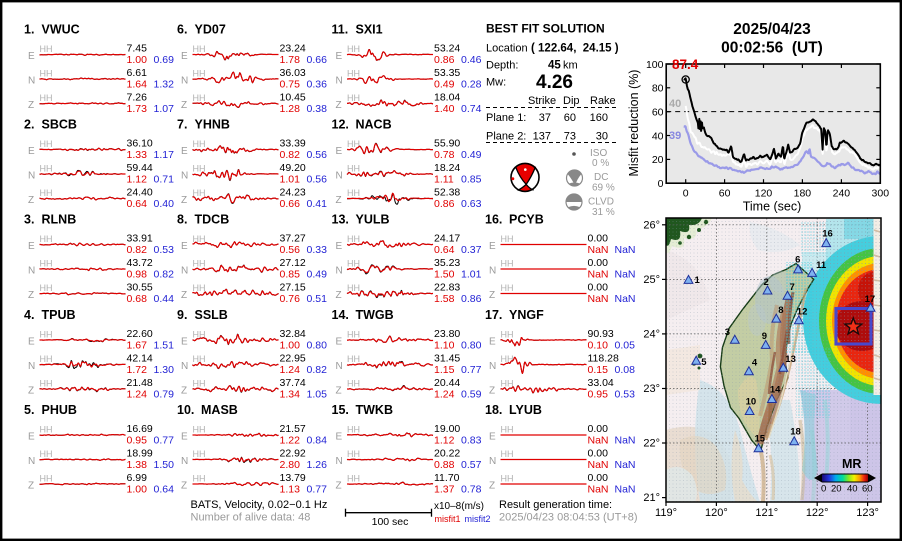 The width and height of the screenshot is (902, 546). I want to click on svg-text: 0.82, so click(290, 155).